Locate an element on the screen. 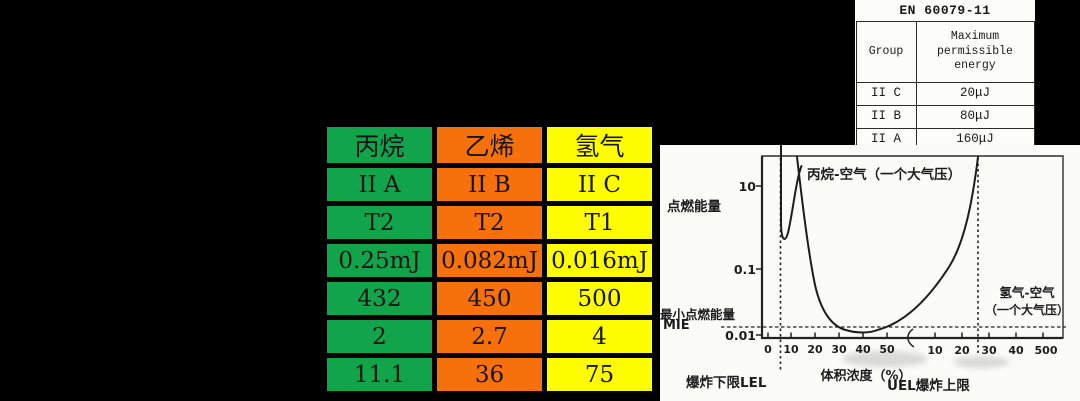  en-table-row: II B 80μJ is located at coordinates (945, 117).